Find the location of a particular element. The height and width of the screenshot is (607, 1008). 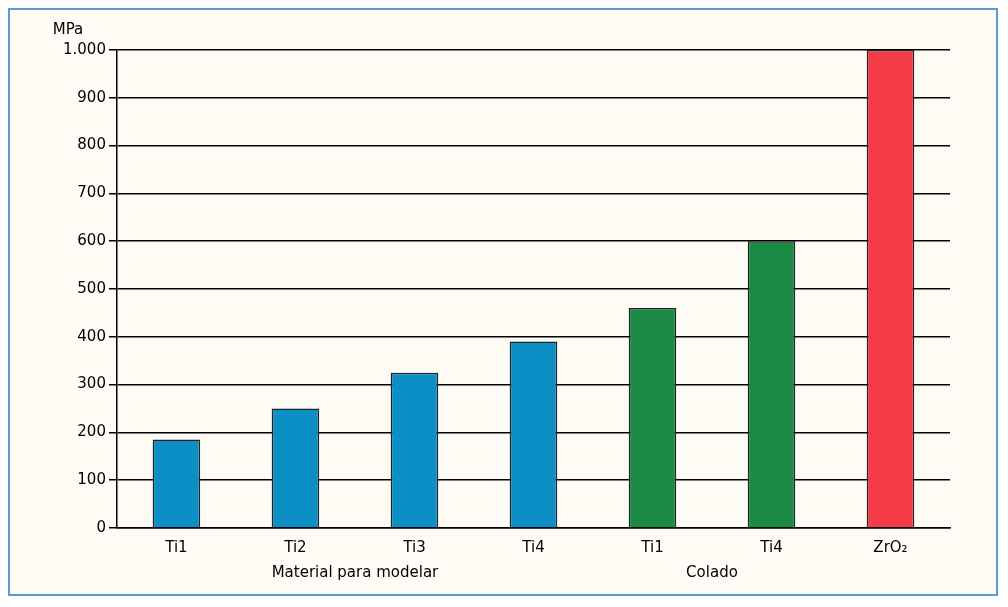

y-tick-label: 800 is located at coordinates (91, 144).